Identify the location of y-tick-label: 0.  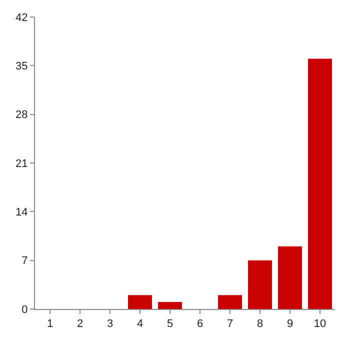
(25, 310).